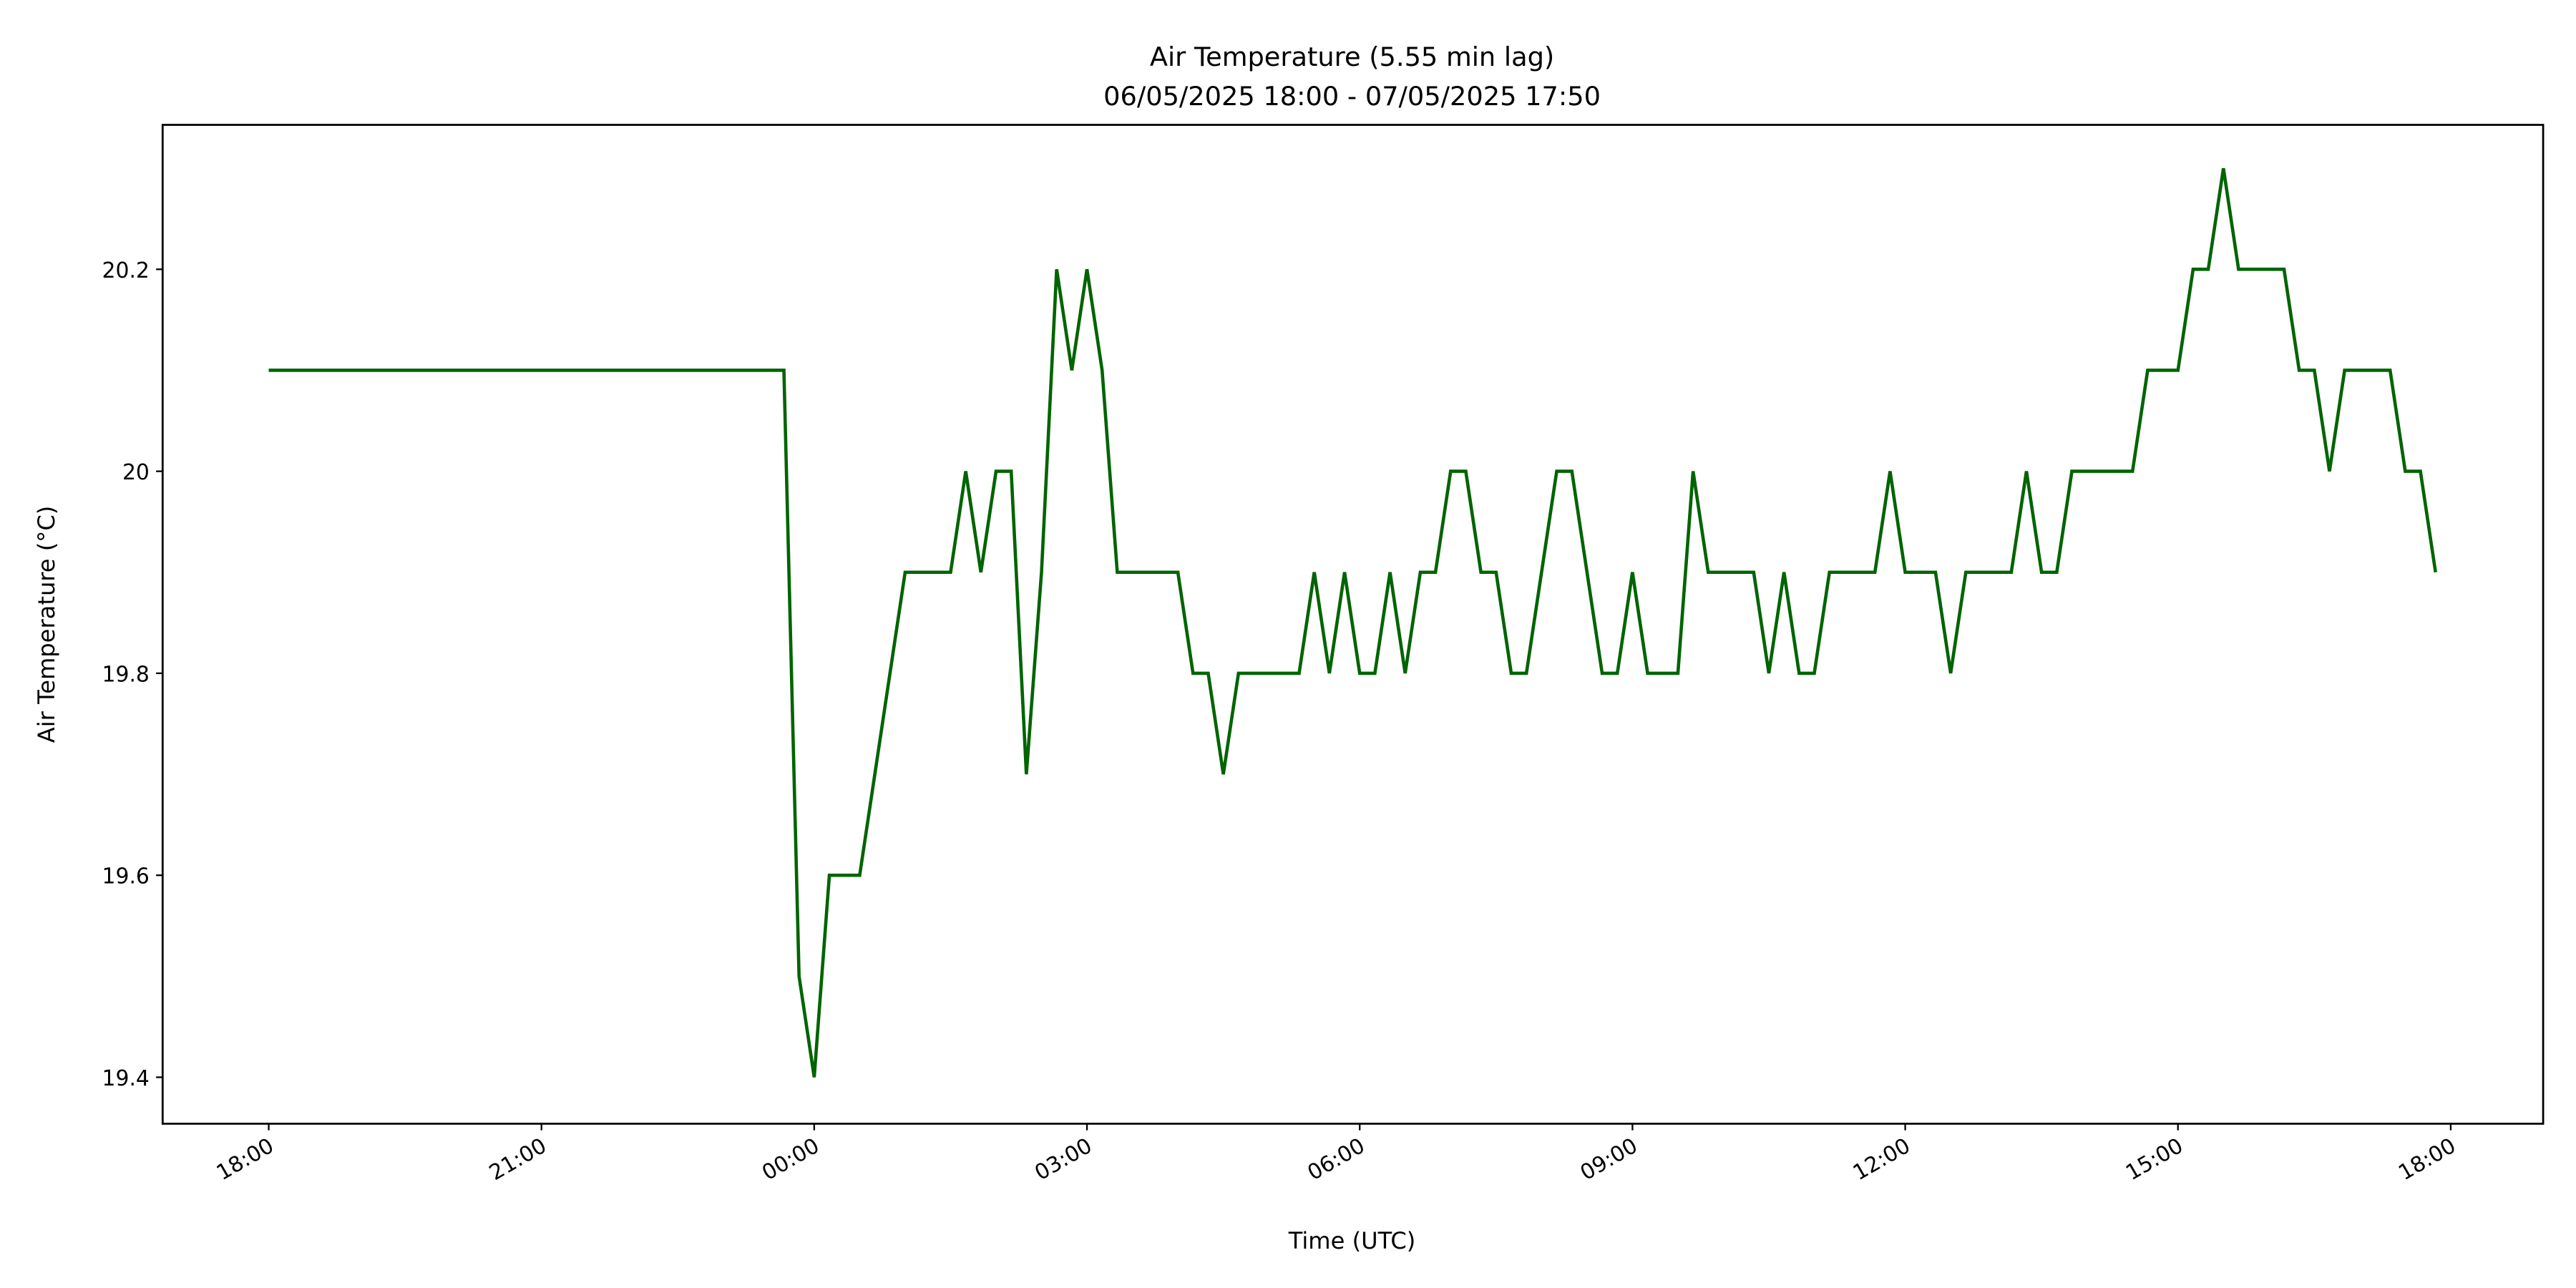 The height and width of the screenshot is (1288, 2576). What do you see at coordinates (1352, 96) in the screenshot?
I see `chart-subtitle: 06/05/2025 18:00 - 07/05/2025 17:50` at bounding box center [1352, 96].